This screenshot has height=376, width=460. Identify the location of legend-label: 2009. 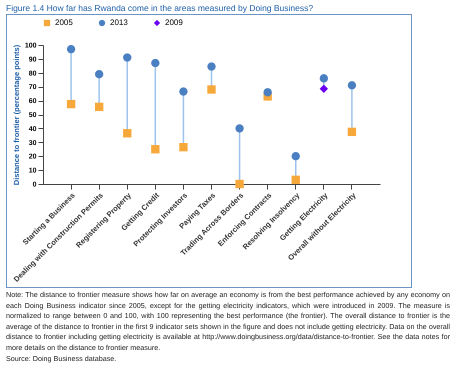
(174, 22).